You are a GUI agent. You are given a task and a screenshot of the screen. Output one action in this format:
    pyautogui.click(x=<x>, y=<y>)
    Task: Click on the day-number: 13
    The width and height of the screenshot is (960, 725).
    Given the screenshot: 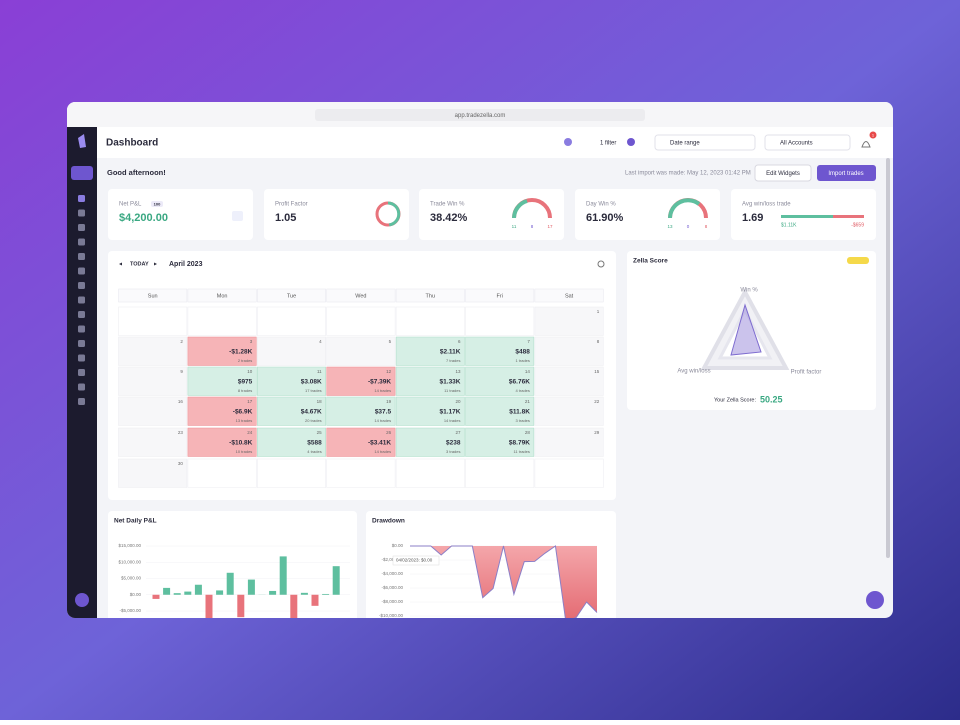 What is the action you would take?
    pyautogui.click(x=458, y=371)
    